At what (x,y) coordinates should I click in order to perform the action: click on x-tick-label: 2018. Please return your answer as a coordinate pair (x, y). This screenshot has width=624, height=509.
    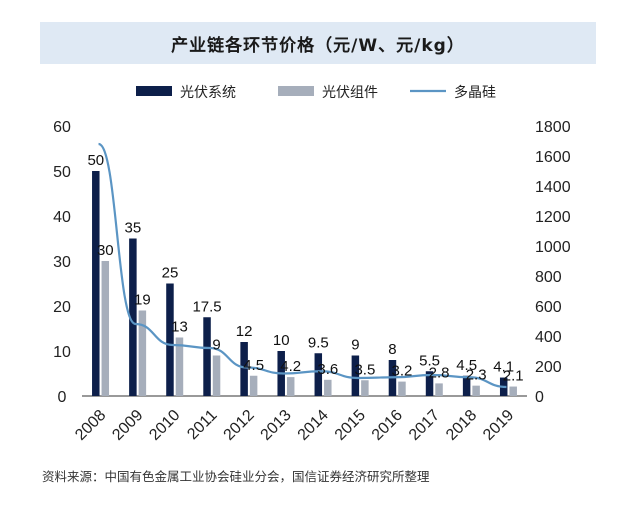
    Looking at the image, I should click on (461, 425).